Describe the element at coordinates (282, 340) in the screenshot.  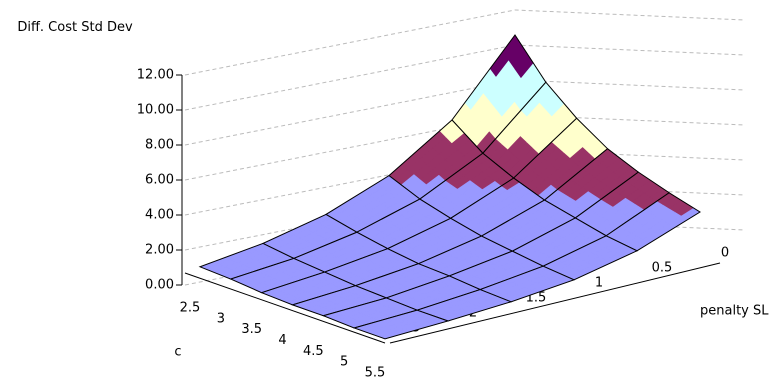
I see `x-tick-label: 4` at that location.